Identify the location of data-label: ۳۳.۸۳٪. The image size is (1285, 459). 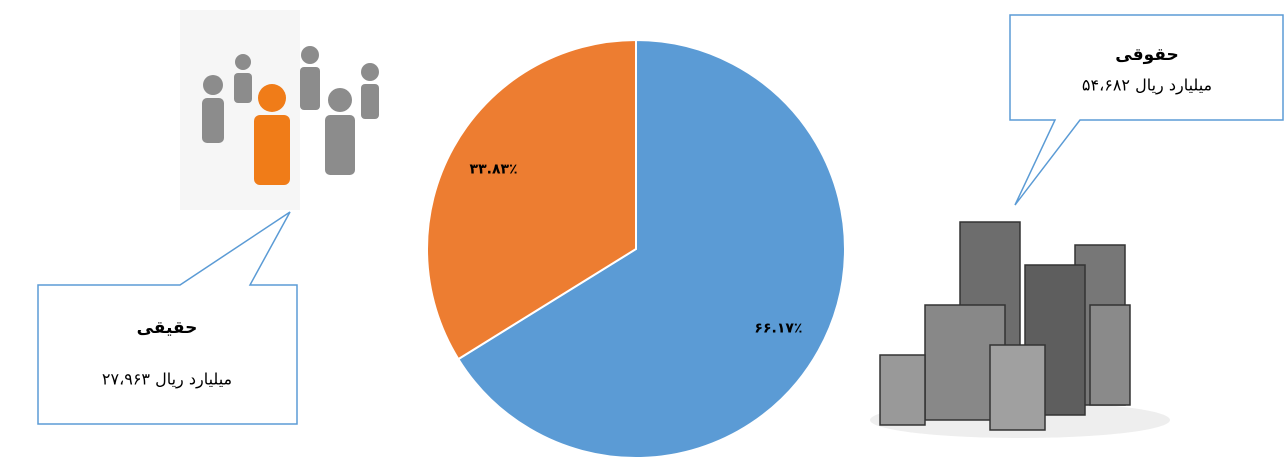
(494, 170).